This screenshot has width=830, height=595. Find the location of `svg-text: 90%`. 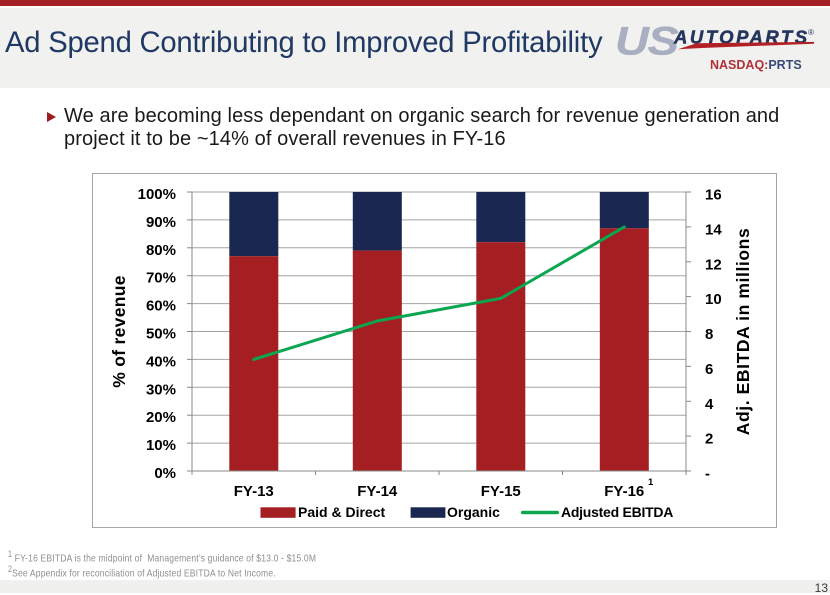

svg-text: 90% is located at coordinates (161, 222).